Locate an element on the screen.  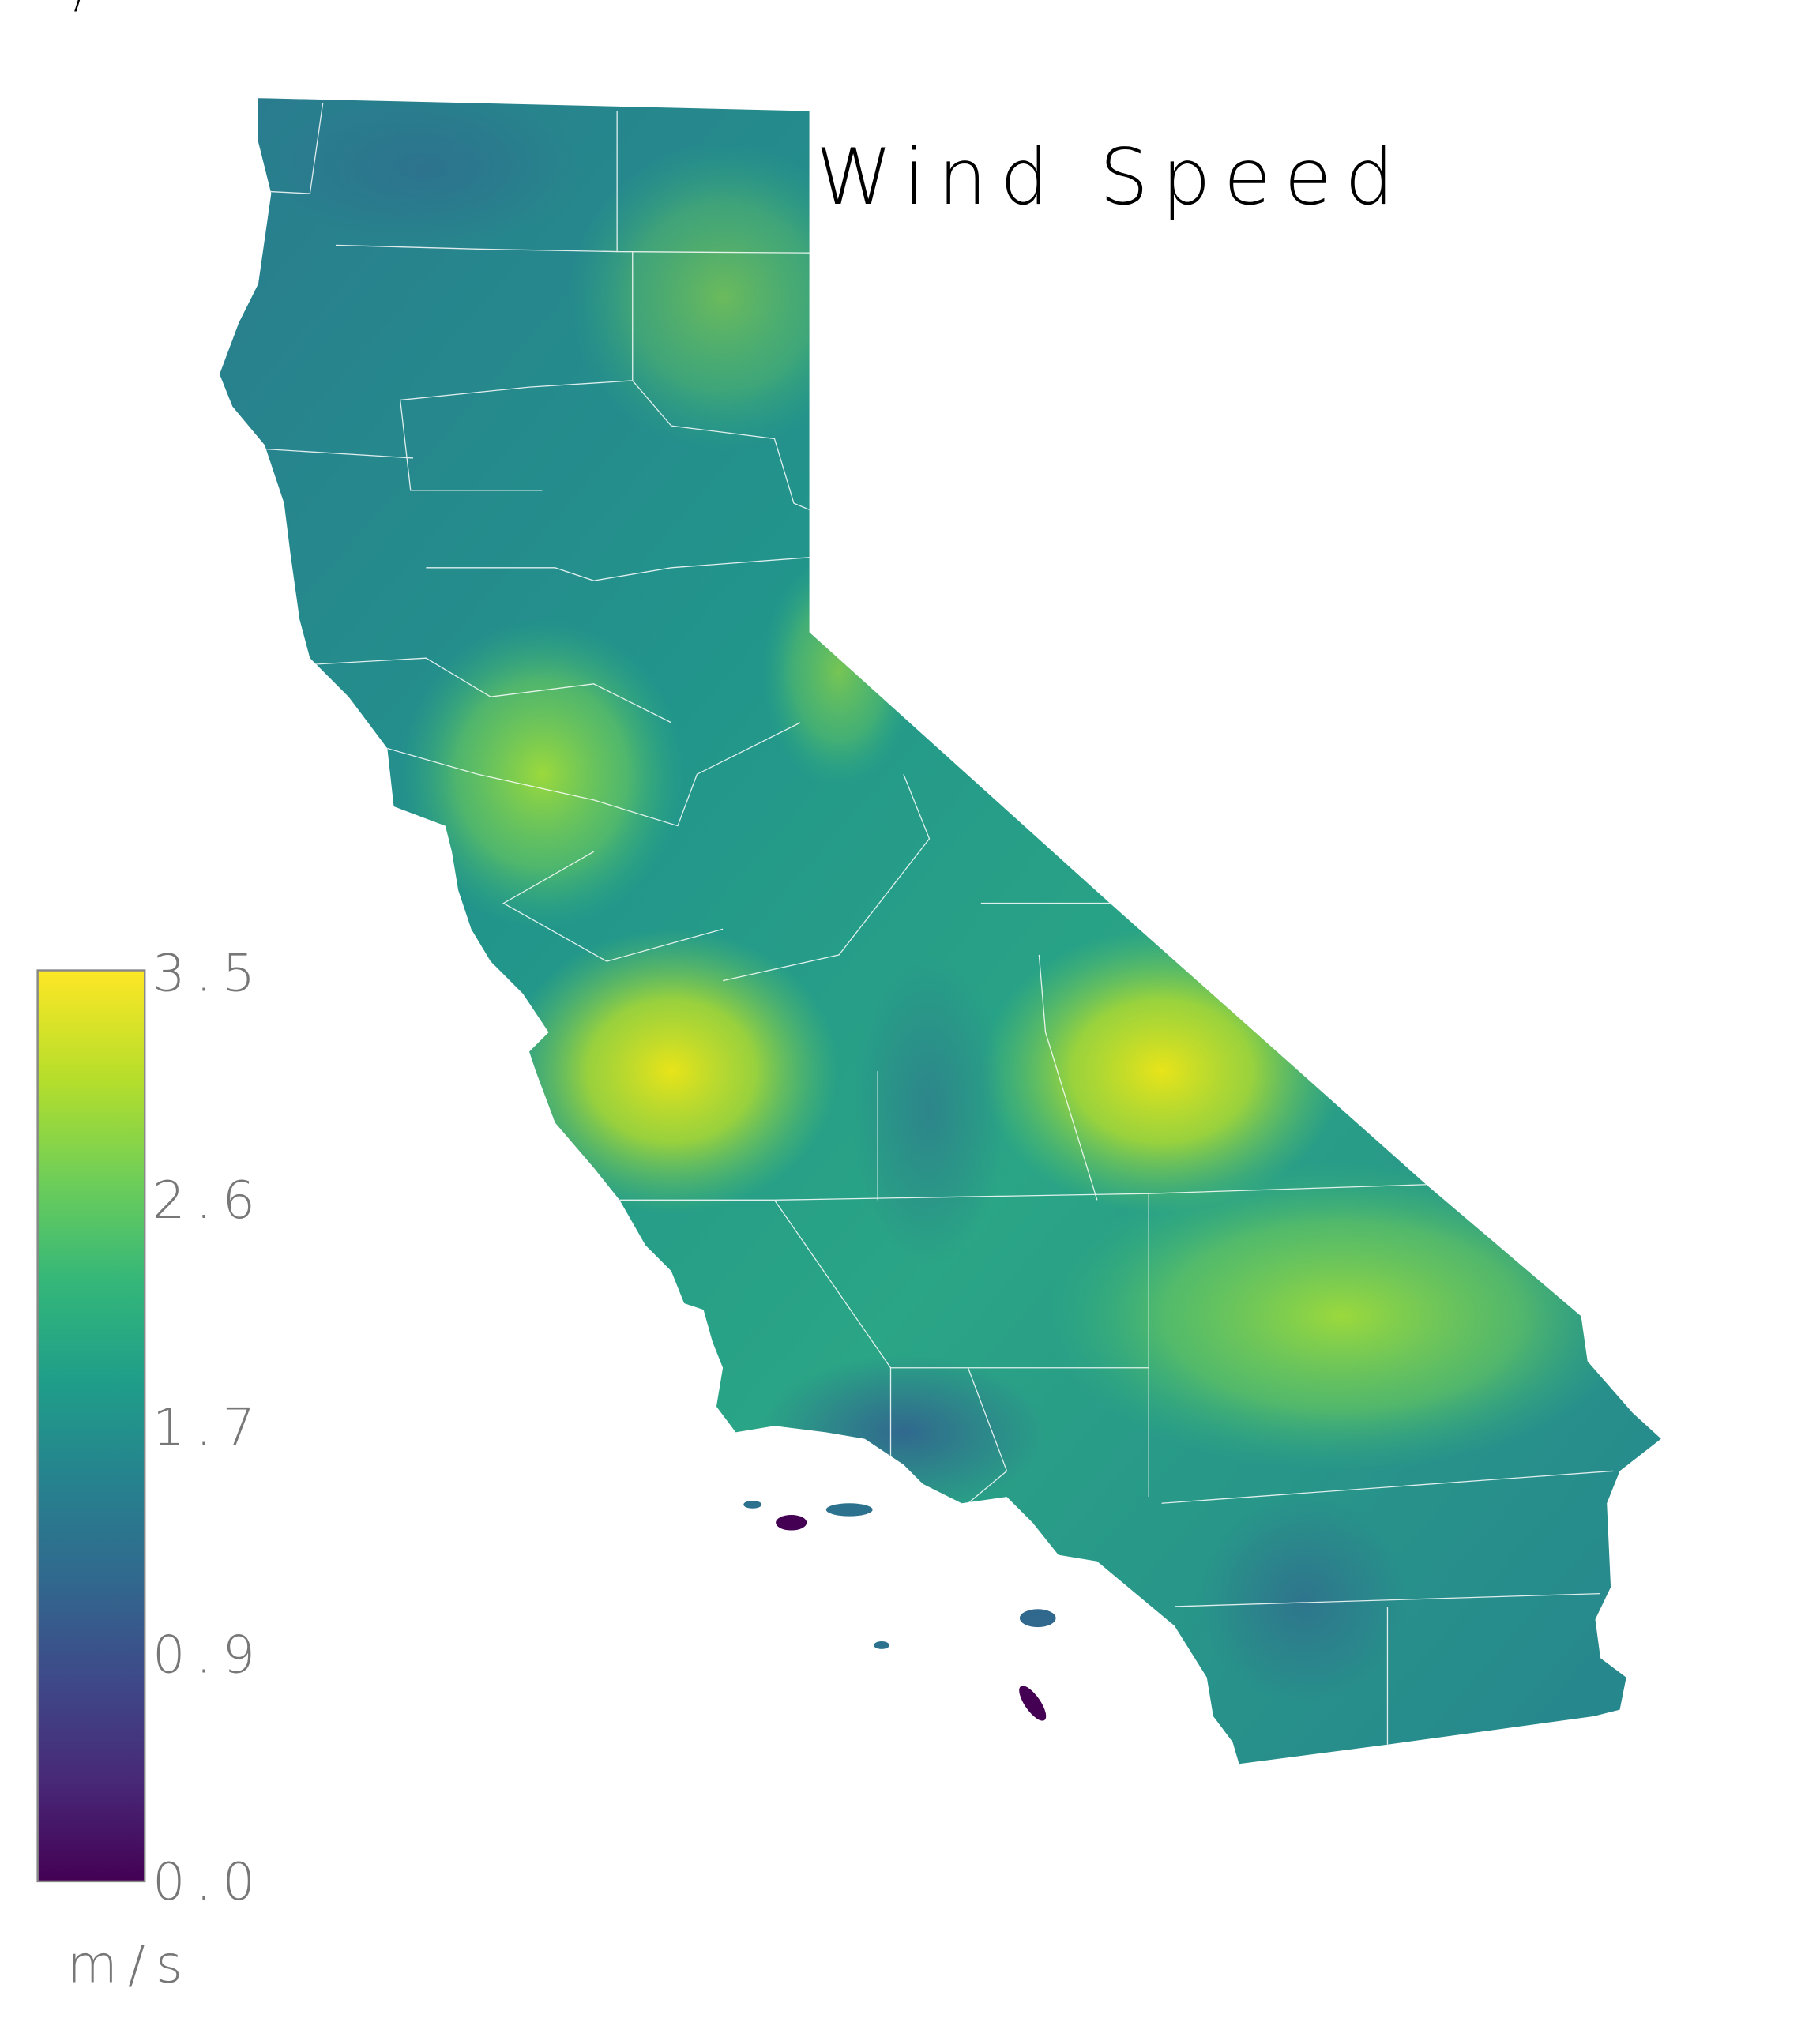
colorbar-tick: 1.7 is located at coordinates (208, 1428).